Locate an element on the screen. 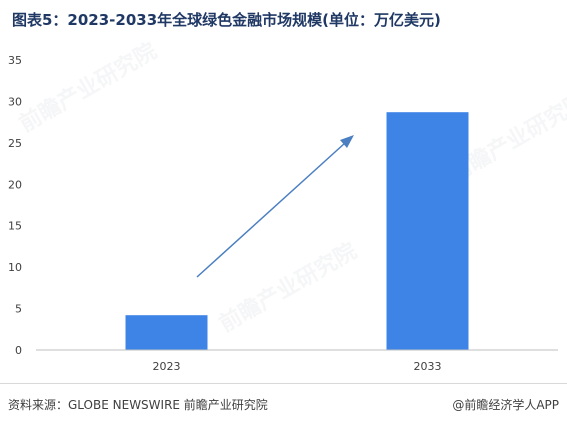 The height and width of the screenshot is (424, 567). x-tick-label: 2033 is located at coordinates (428, 366).